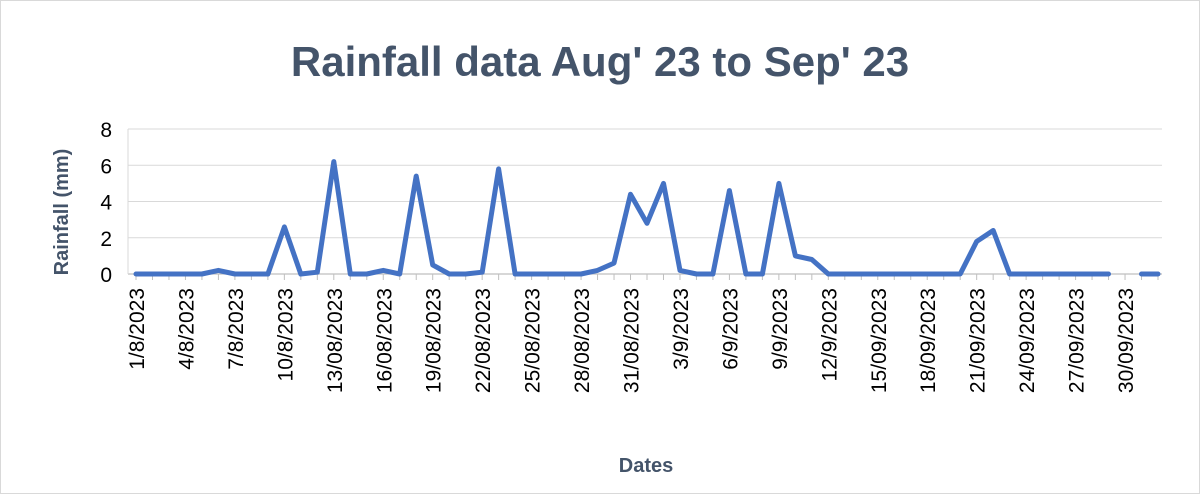 Image resolution: width=1200 pixels, height=494 pixels. Describe the element at coordinates (1077, 340) in the screenshot. I see `x-tick-label: 27/09/2023` at that location.